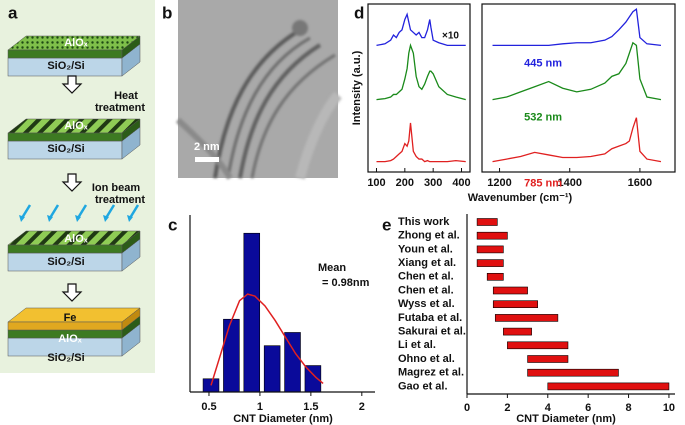 The height and width of the screenshot is (425, 685). What do you see at coordinates (405, 183) in the screenshot?
I see `x-tick-label: 200` at bounding box center [405, 183].